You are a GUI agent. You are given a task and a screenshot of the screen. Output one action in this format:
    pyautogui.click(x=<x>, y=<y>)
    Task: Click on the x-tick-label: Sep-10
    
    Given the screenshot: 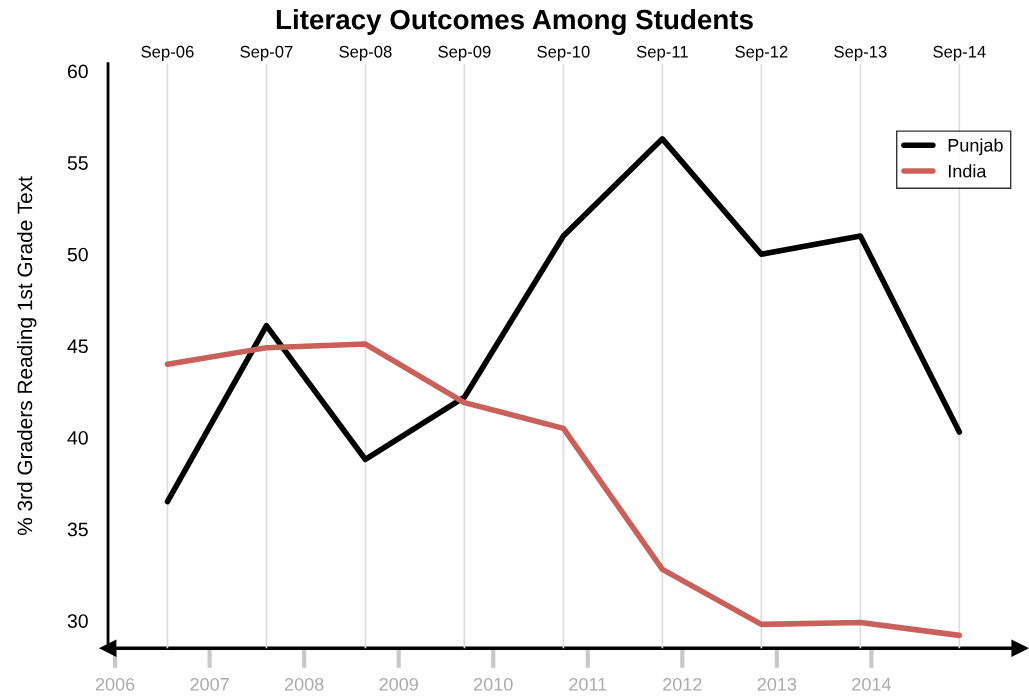 What is the action you would take?
    pyautogui.click(x=563, y=53)
    